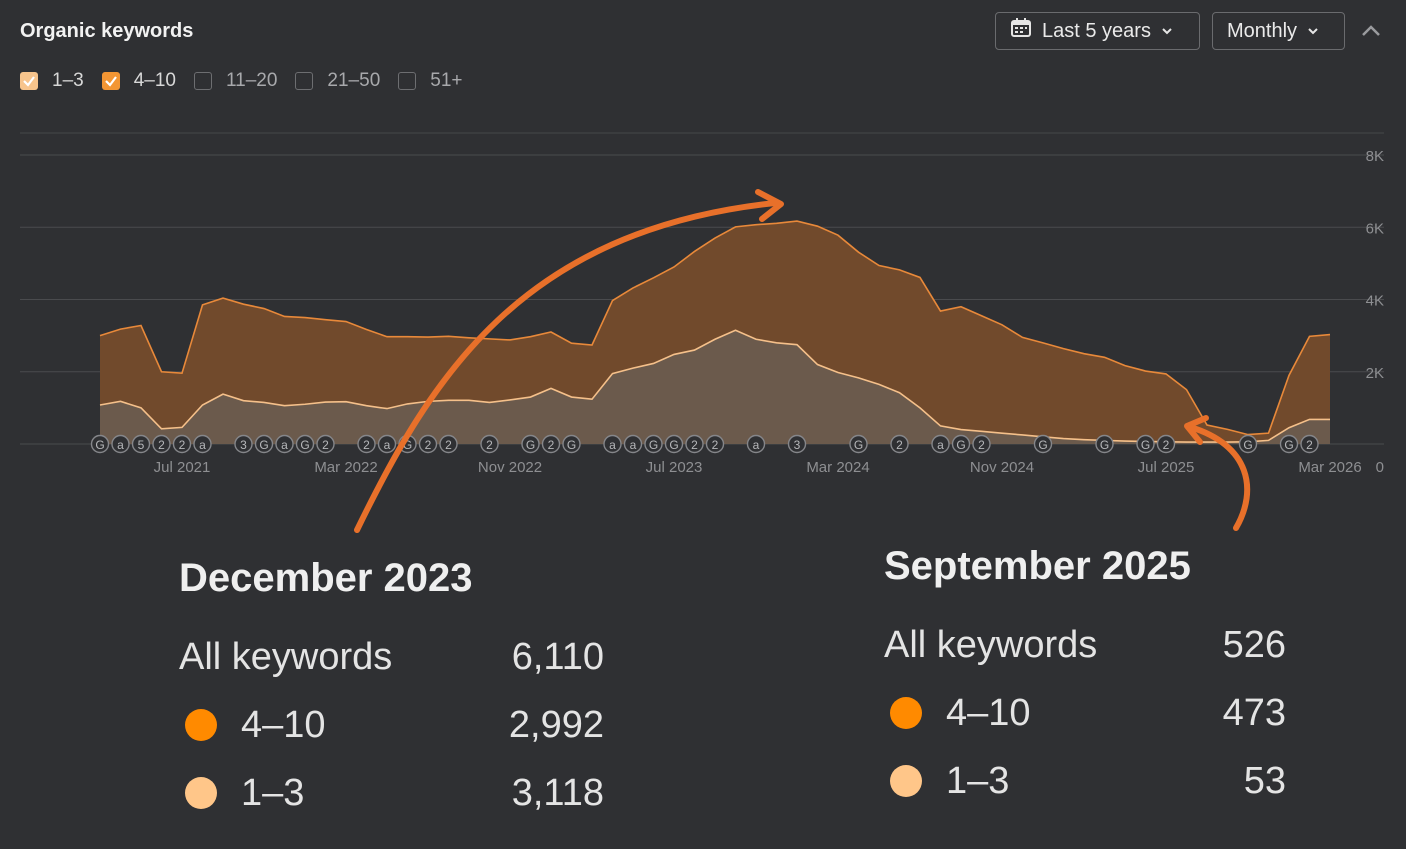 The image size is (1406, 849). I want to click on period-select: Last 5 years, so click(1097, 31).